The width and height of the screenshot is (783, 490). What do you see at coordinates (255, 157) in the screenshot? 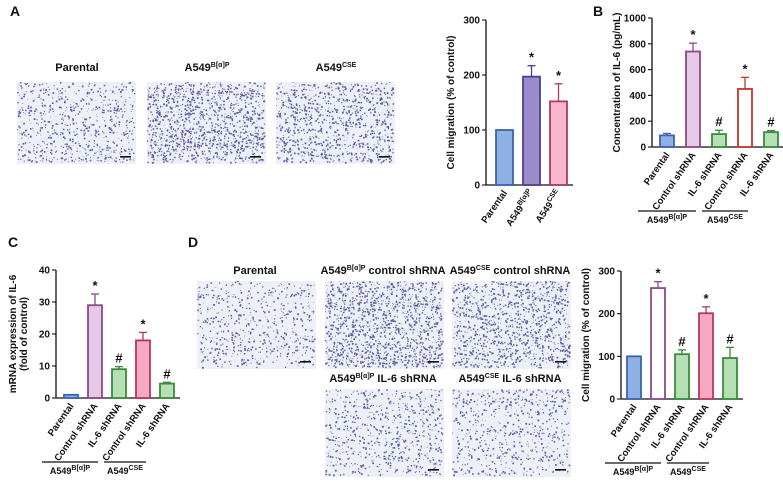
I see `panel-a-micrograph-1-scale-bar` at bounding box center [255, 157].